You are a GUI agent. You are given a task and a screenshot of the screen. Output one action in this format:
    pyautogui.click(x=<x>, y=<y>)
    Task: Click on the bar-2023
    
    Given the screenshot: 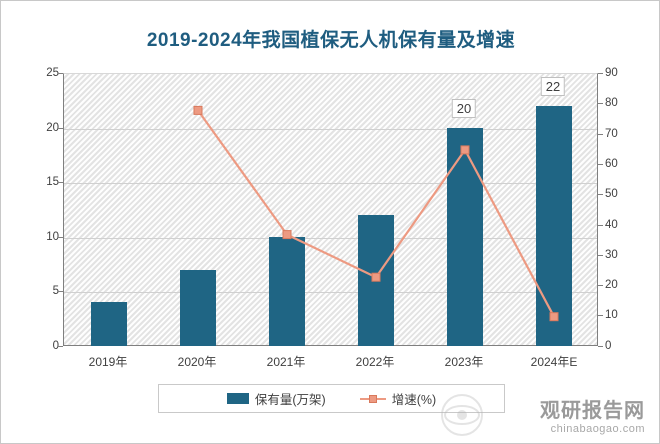 What is the action you would take?
    pyautogui.click(x=465, y=236)
    